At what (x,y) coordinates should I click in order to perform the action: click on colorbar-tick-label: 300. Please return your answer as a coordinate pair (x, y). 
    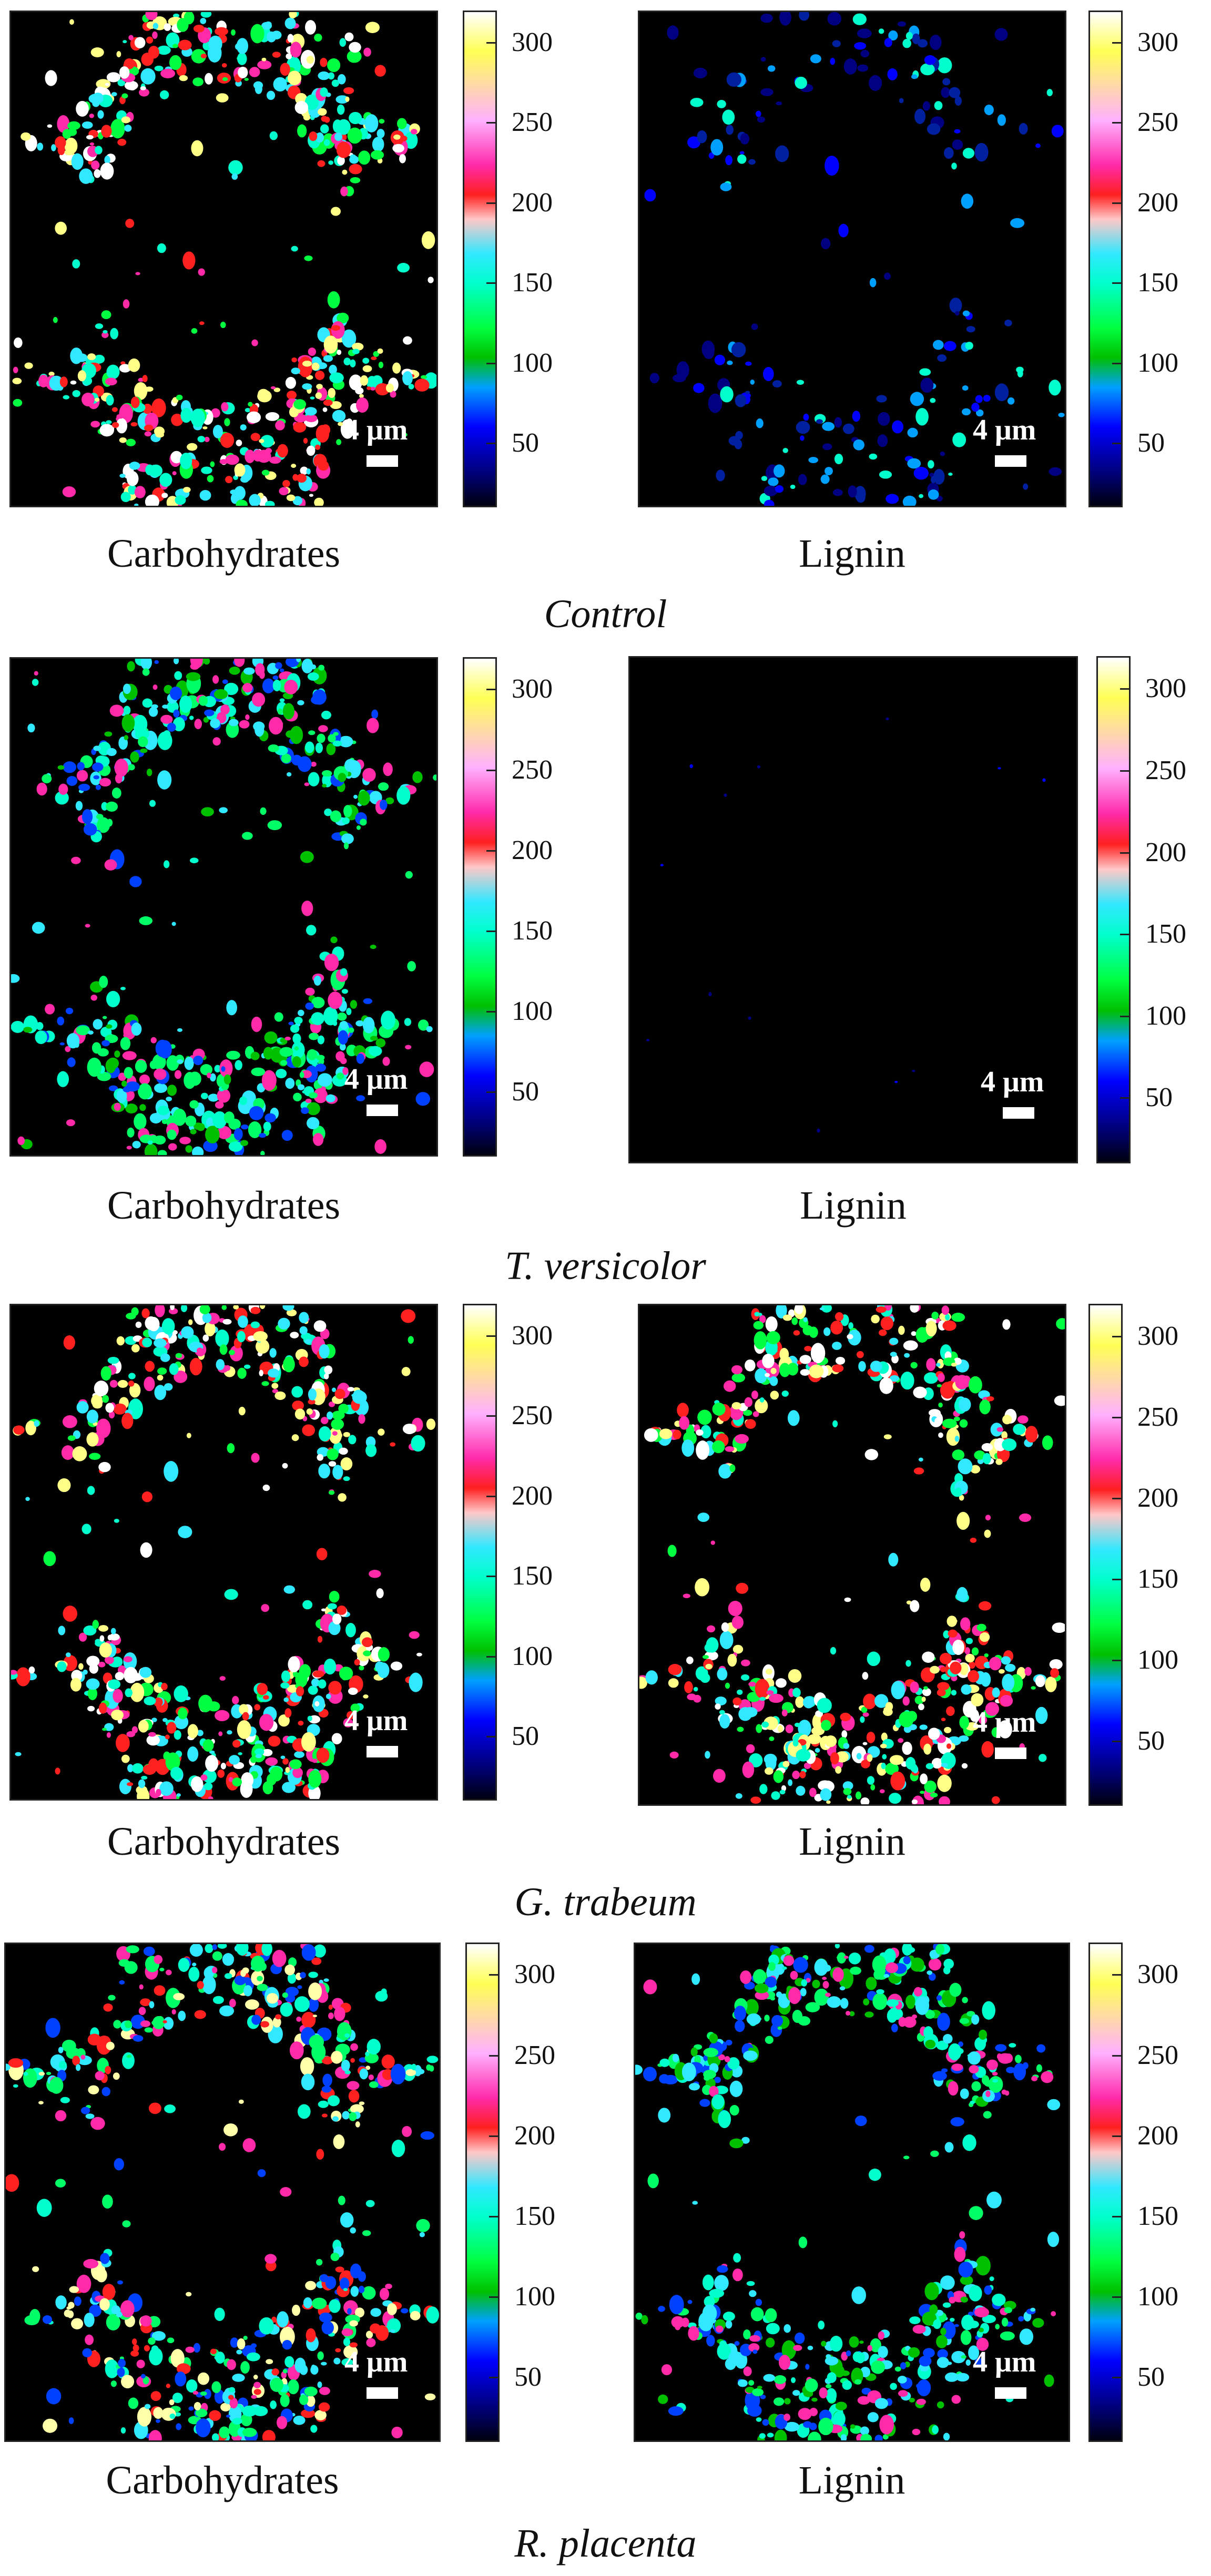
    Looking at the image, I should click on (534, 1974).